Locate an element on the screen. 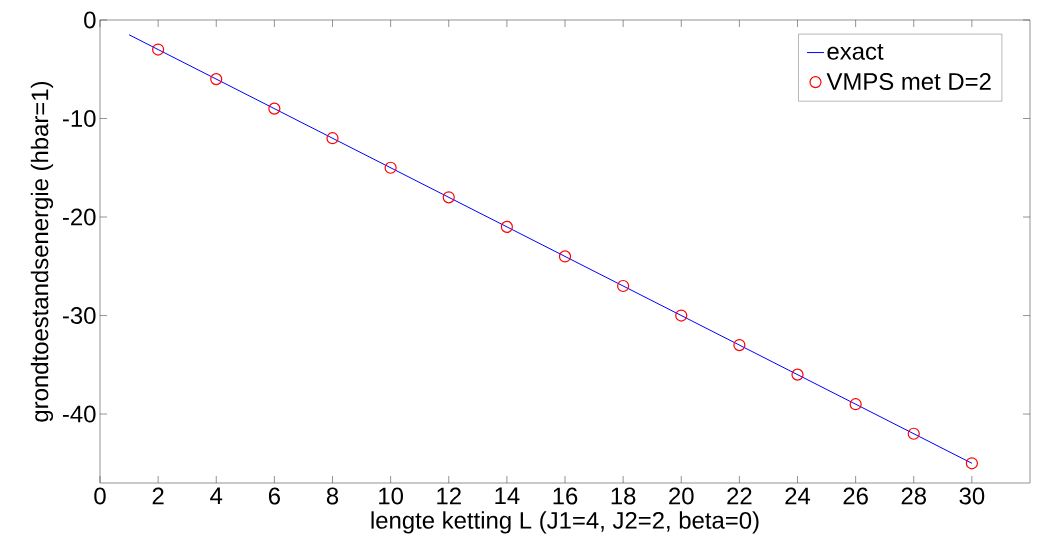  x-axis-title: lengte ketting L (J1=4, J2=2, beta=0) is located at coordinates (565, 522).